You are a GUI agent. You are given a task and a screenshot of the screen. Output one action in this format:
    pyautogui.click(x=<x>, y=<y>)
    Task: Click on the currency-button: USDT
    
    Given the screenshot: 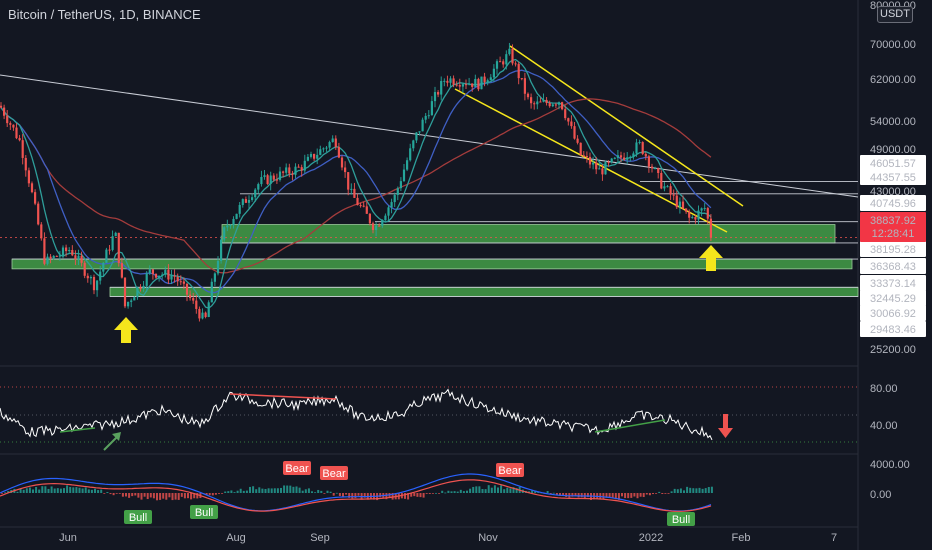 What is the action you would take?
    pyautogui.click(x=895, y=14)
    